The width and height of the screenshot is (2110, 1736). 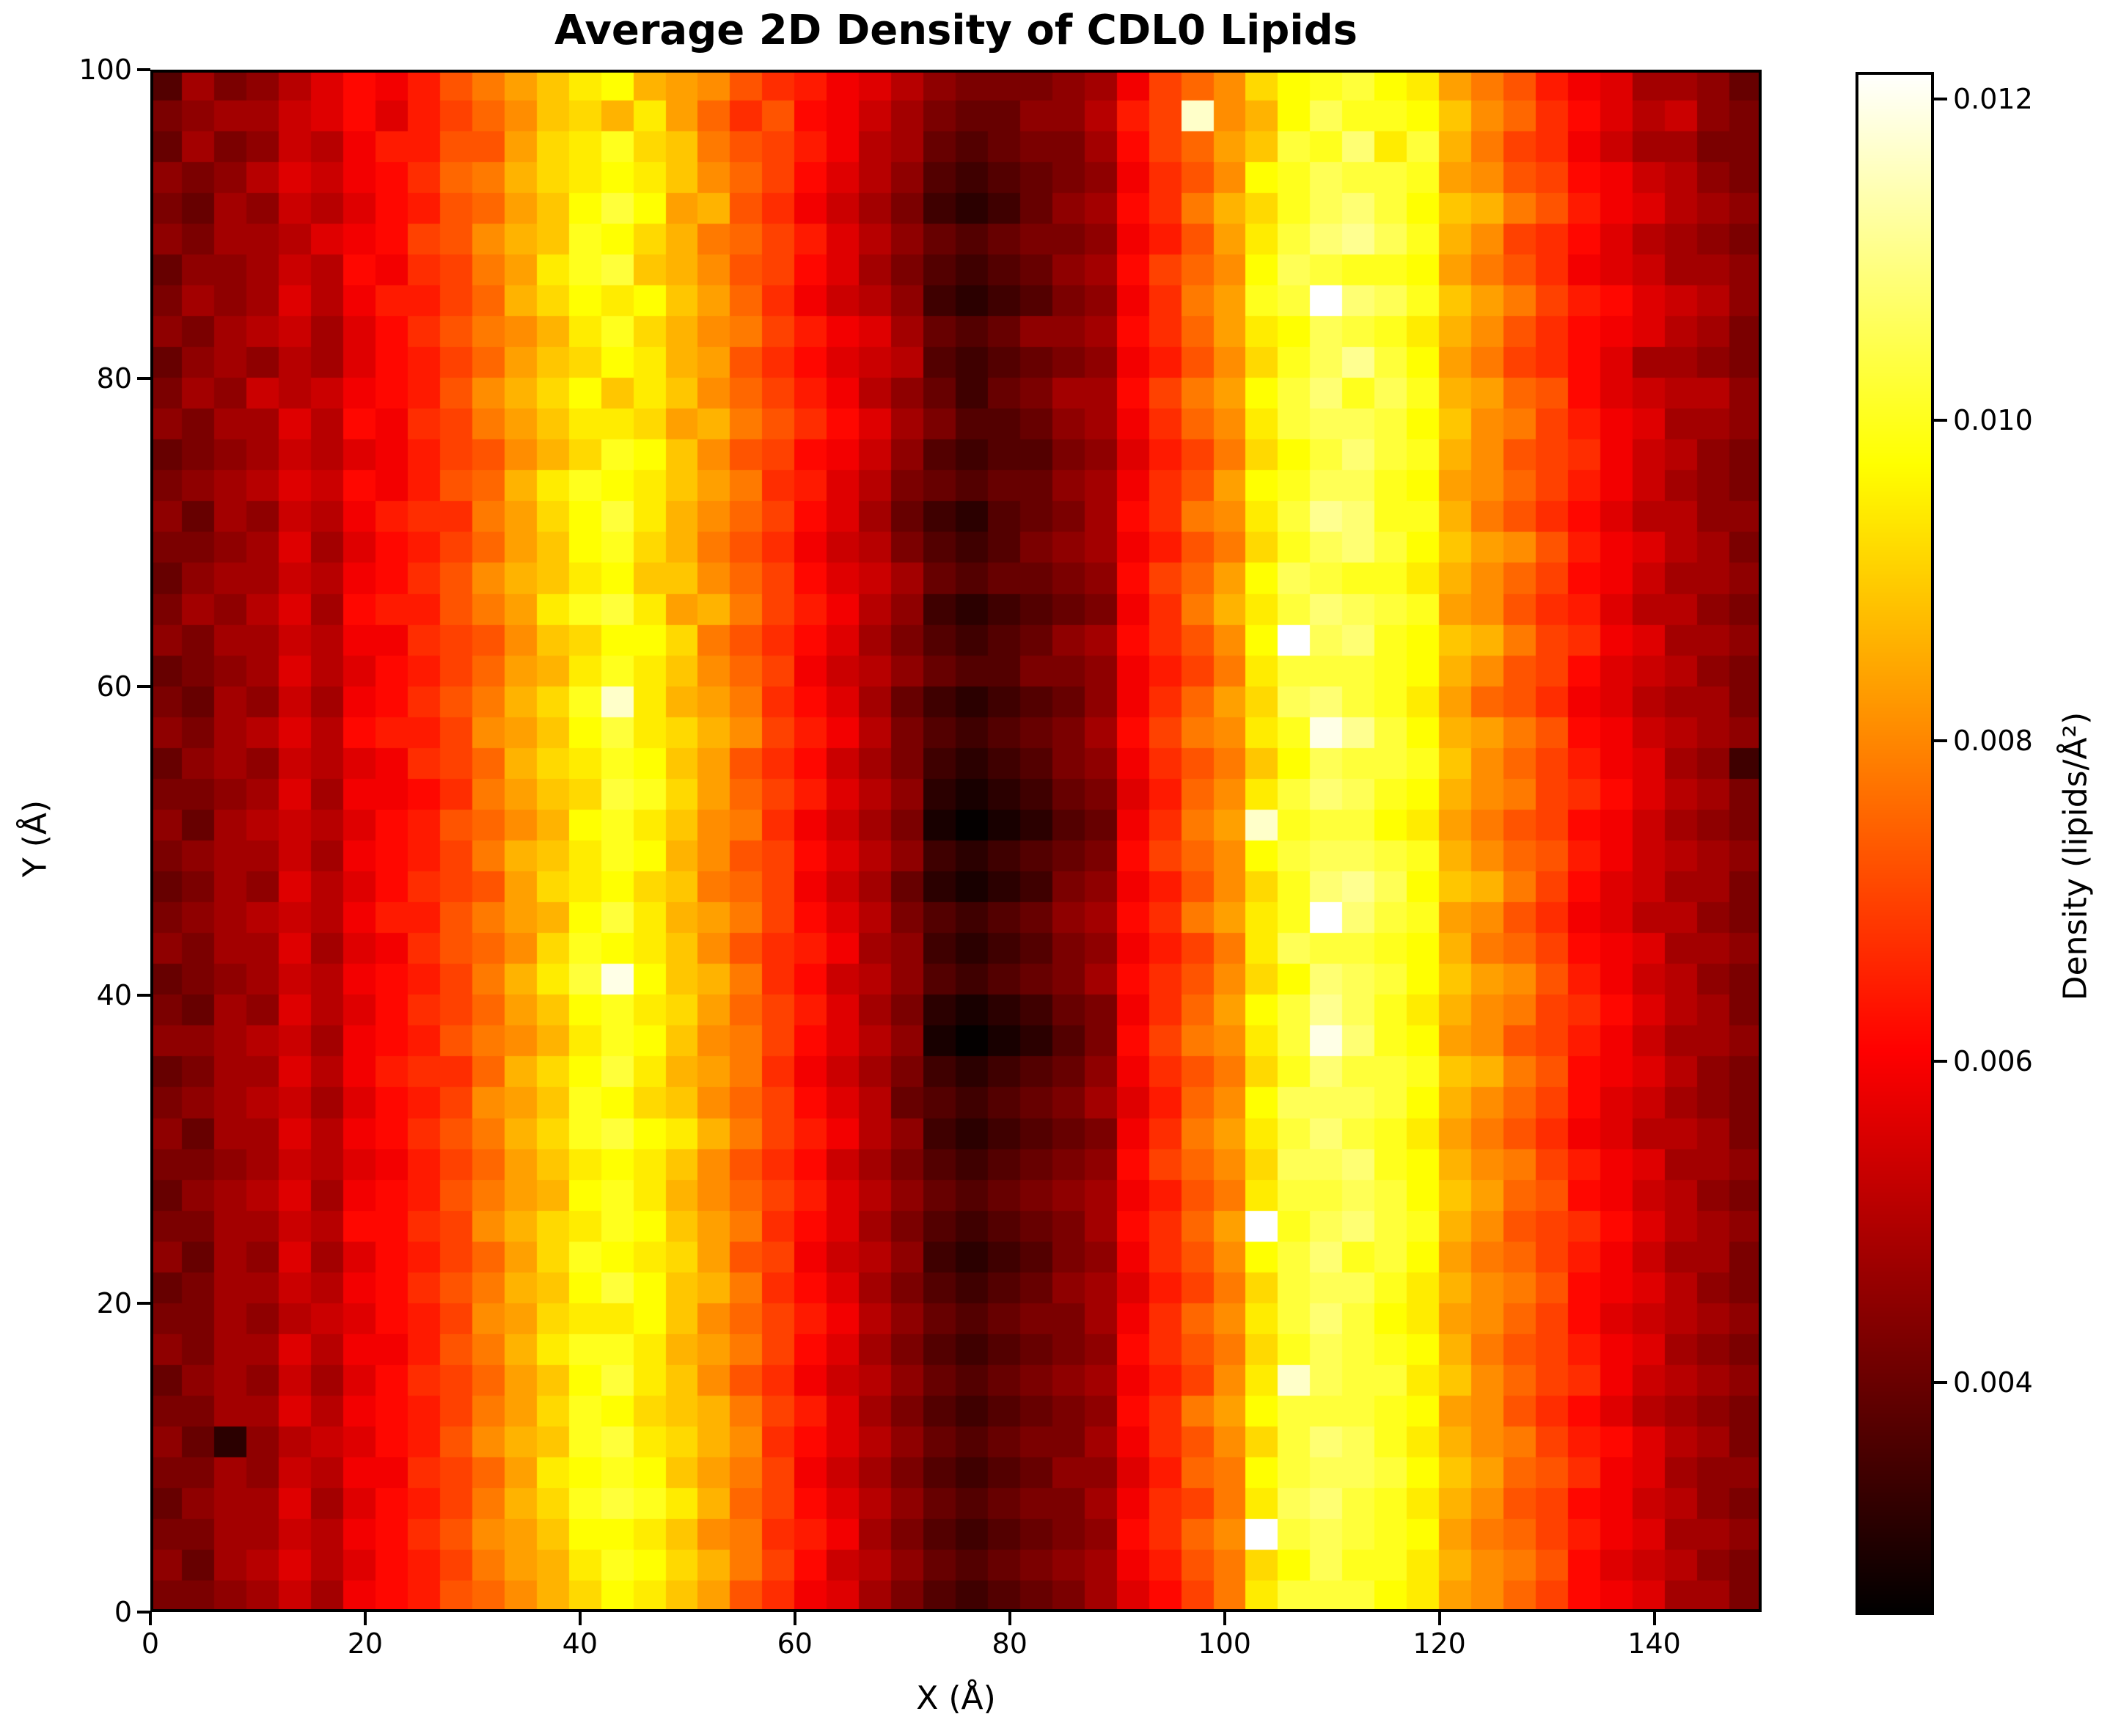 What do you see at coordinates (1993, 420) in the screenshot?
I see `colorbar-tick-label: 0.010` at bounding box center [1993, 420].